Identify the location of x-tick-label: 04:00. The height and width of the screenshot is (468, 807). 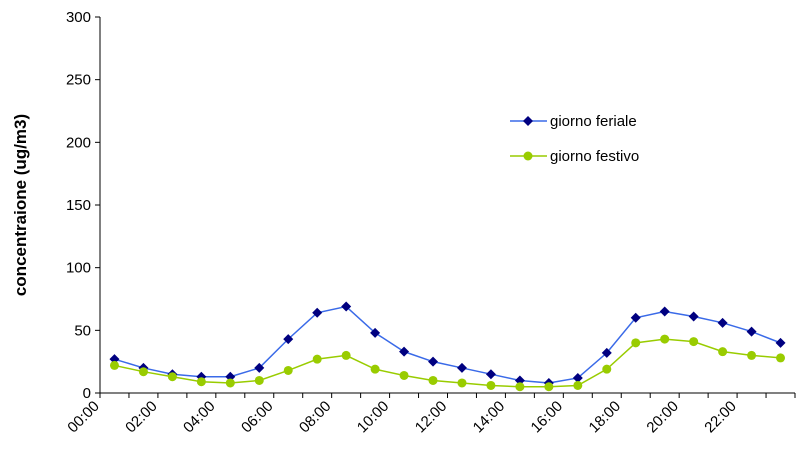
(199, 417).